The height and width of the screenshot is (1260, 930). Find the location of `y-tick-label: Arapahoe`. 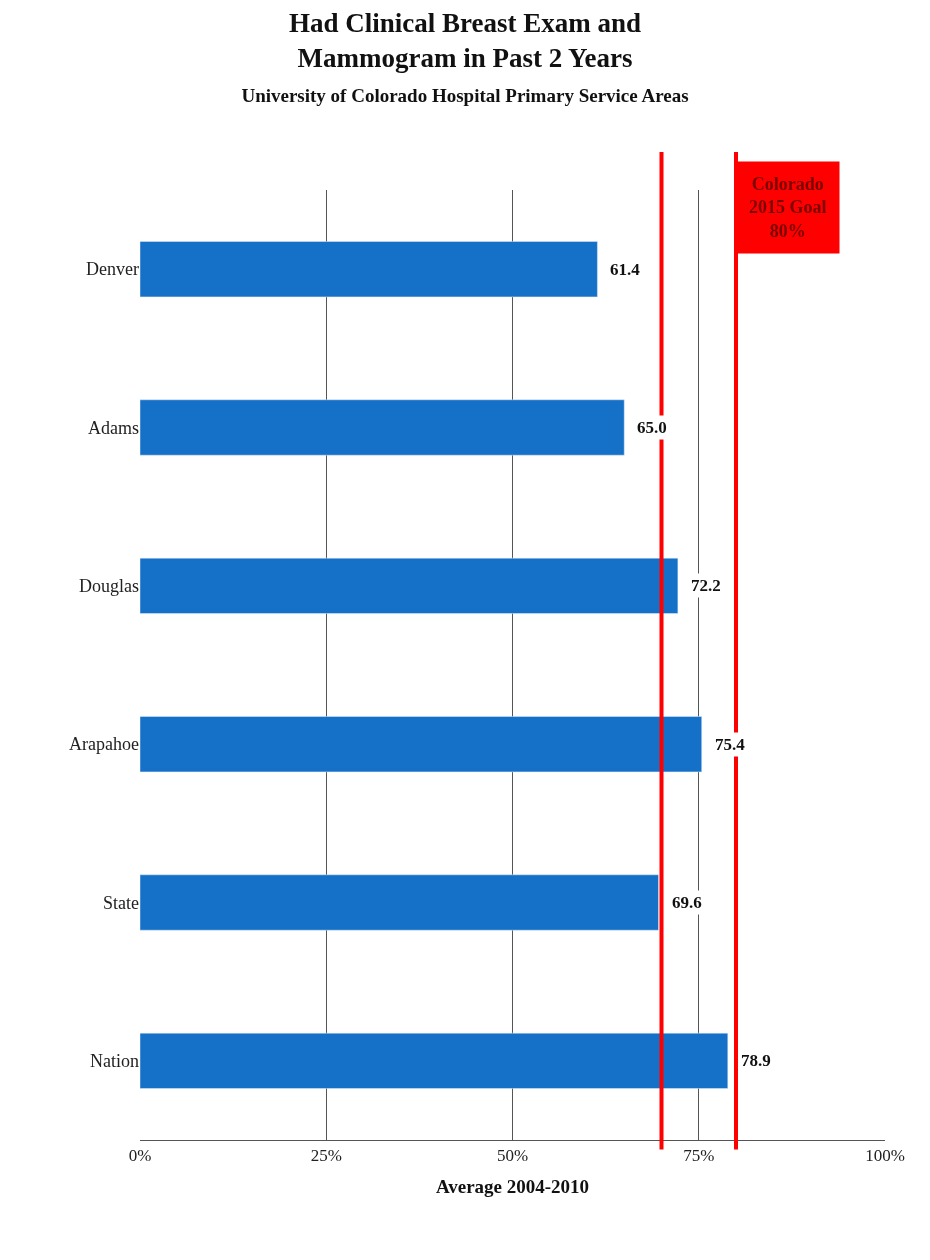

y-tick-label: Arapahoe is located at coordinates (104, 744).